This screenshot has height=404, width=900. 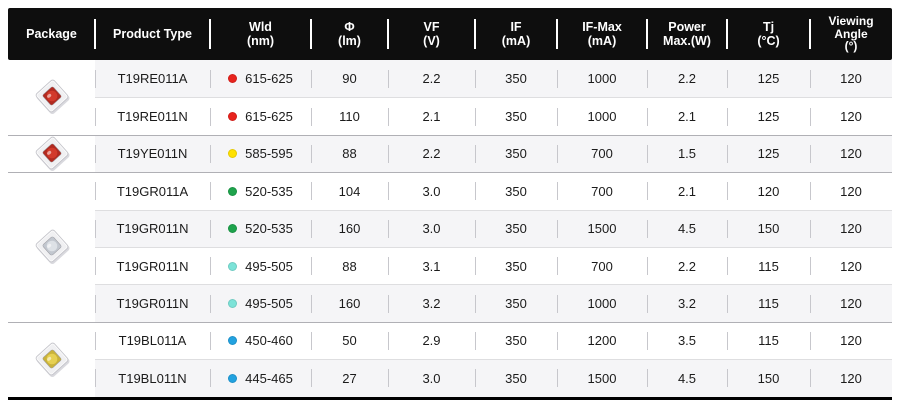 What do you see at coordinates (152, 340) in the screenshot?
I see `cell-product-type: T19BL011A` at bounding box center [152, 340].